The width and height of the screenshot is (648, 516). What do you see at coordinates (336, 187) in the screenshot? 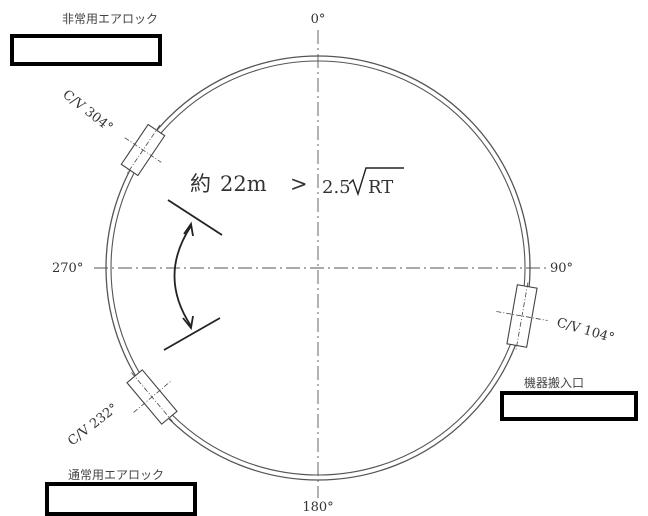
I see `formula-coefficient: 2.5` at bounding box center [336, 187].